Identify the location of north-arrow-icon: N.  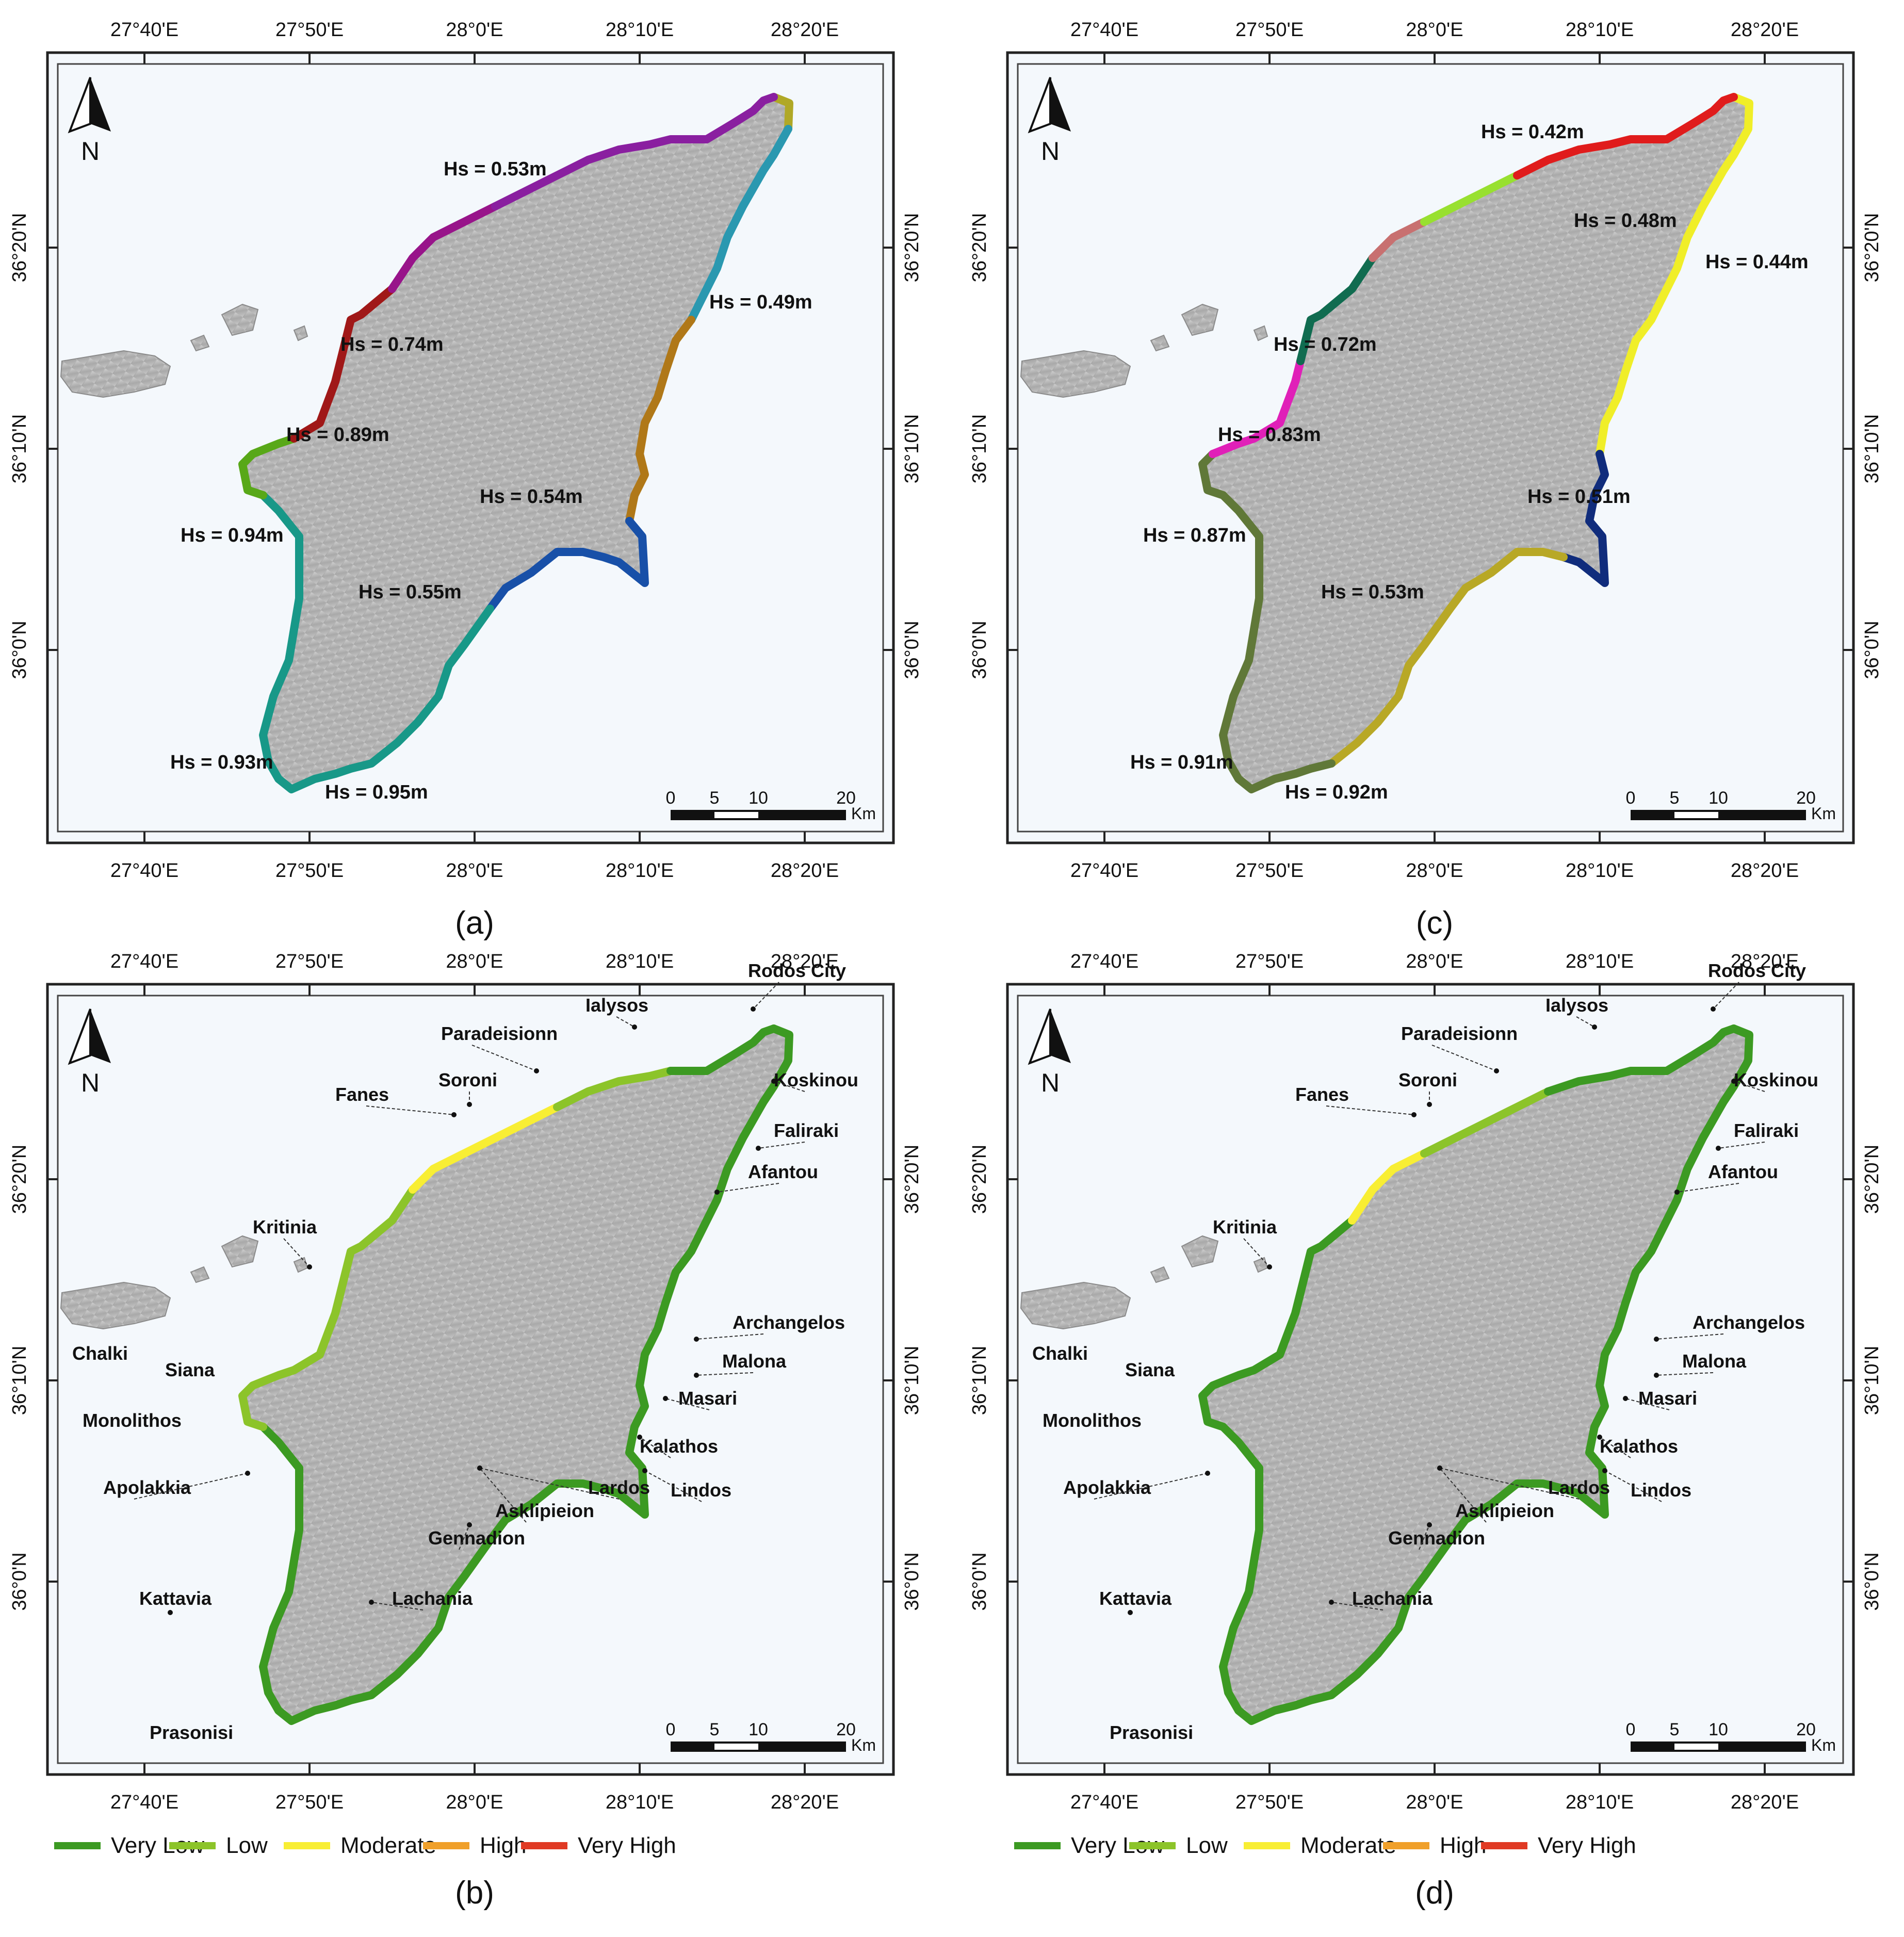
(89, 1053).